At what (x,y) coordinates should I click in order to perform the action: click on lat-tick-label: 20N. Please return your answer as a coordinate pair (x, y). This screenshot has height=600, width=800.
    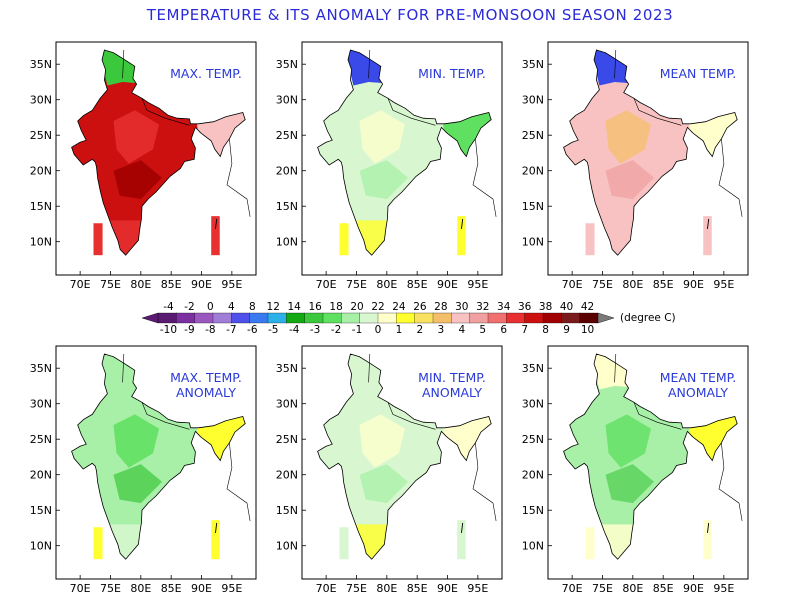
    Looking at the image, I should click on (287, 475).